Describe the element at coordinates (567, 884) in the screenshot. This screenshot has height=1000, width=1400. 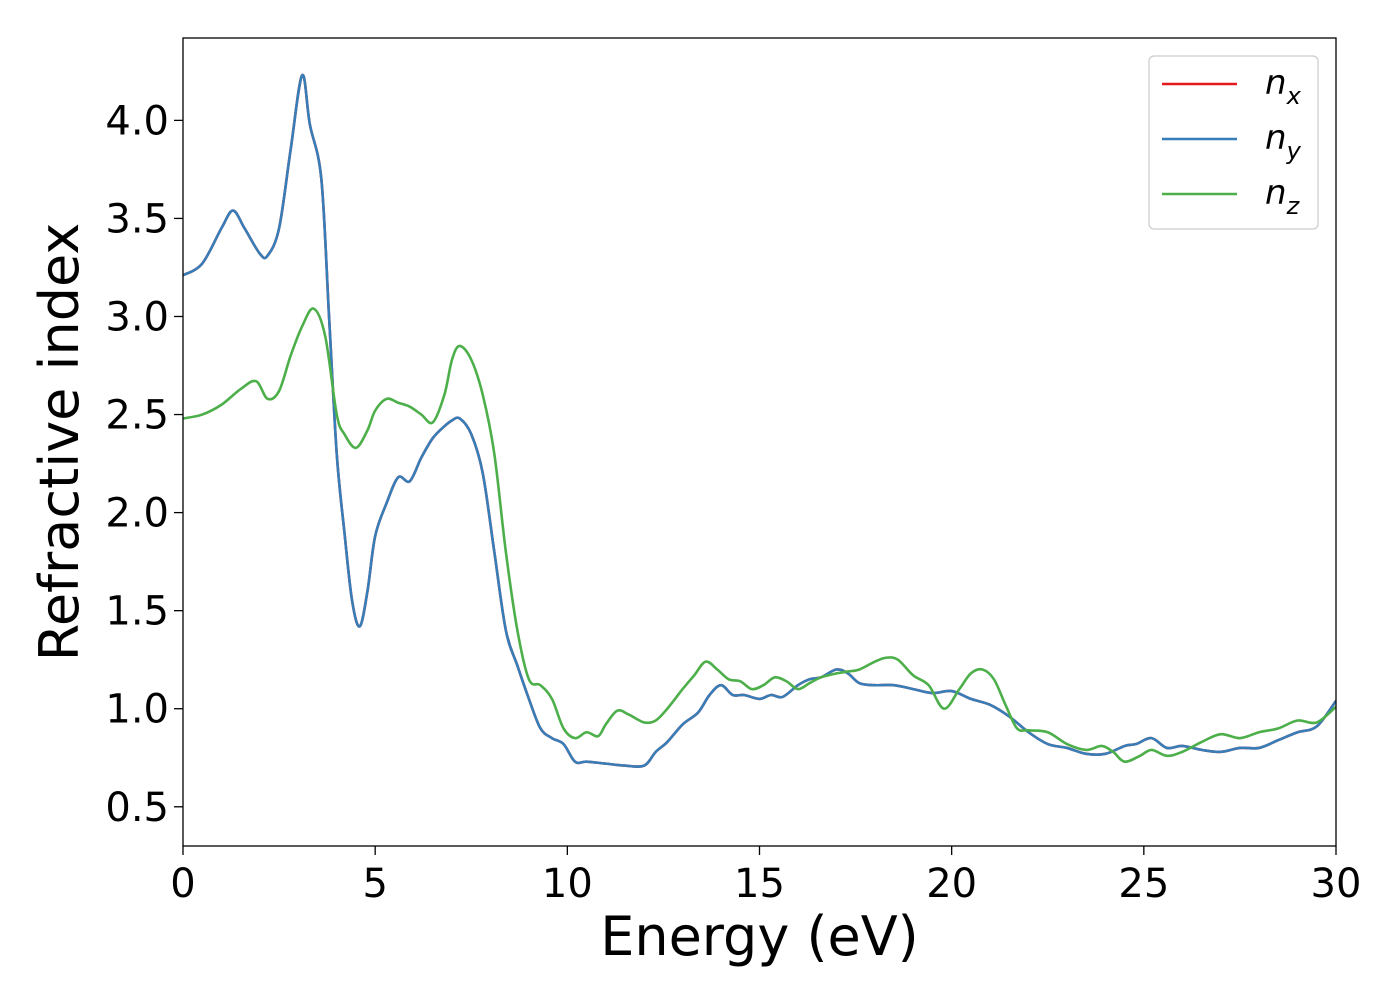
I see `x-tick-label: 10` at that location.